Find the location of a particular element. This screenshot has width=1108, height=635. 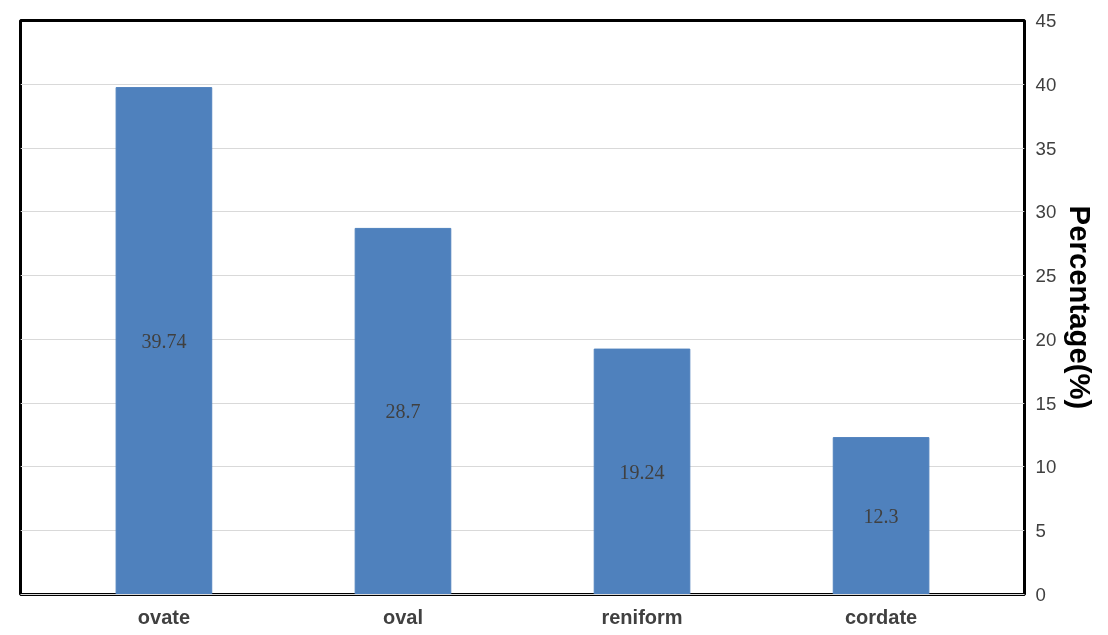

y-tick-label: 15 is located at coordinates (1046, 403).